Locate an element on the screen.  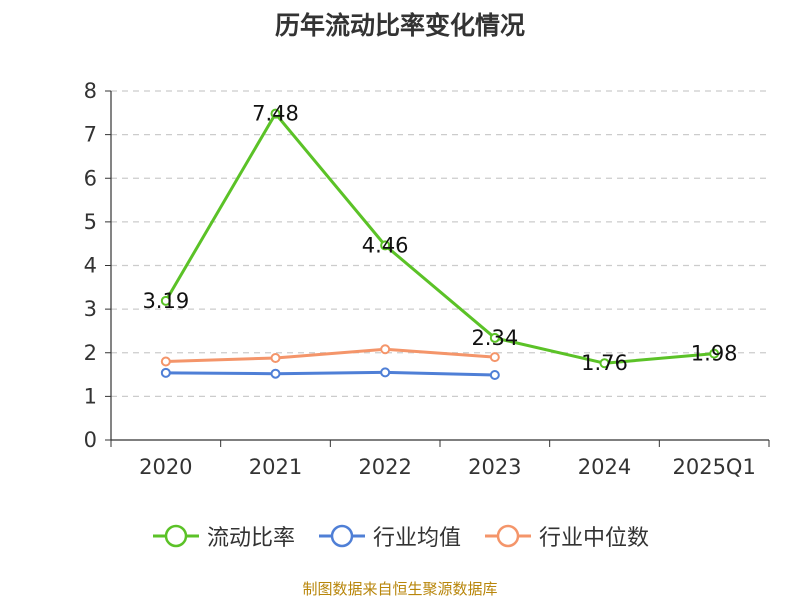
legend-item: 行业中位数 is located at coordinates (566, 536).